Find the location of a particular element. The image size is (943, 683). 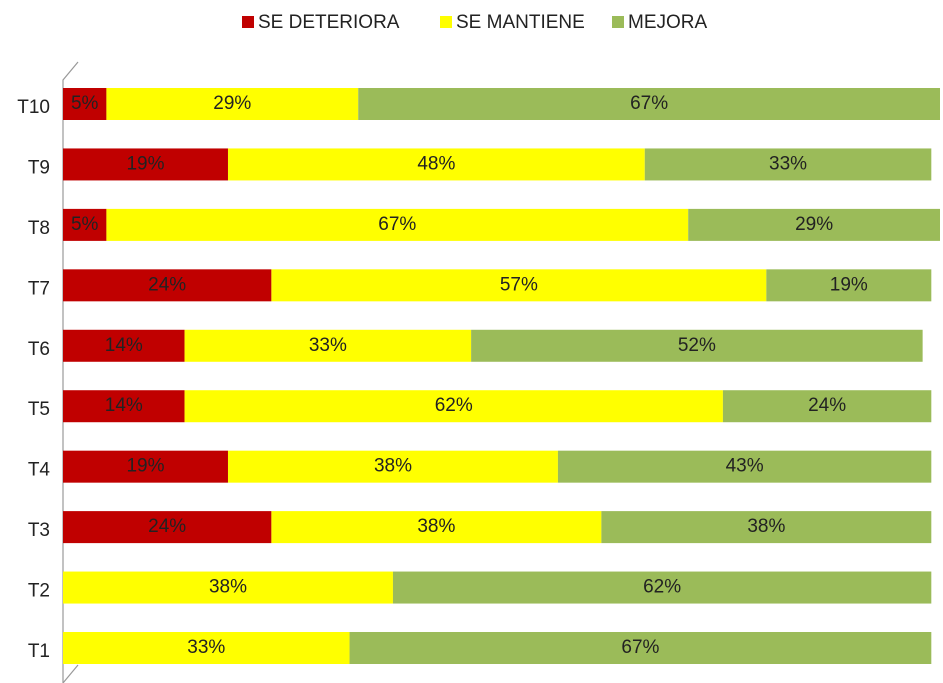

y-tick-label: T7 is located at coordinates (39, 288).